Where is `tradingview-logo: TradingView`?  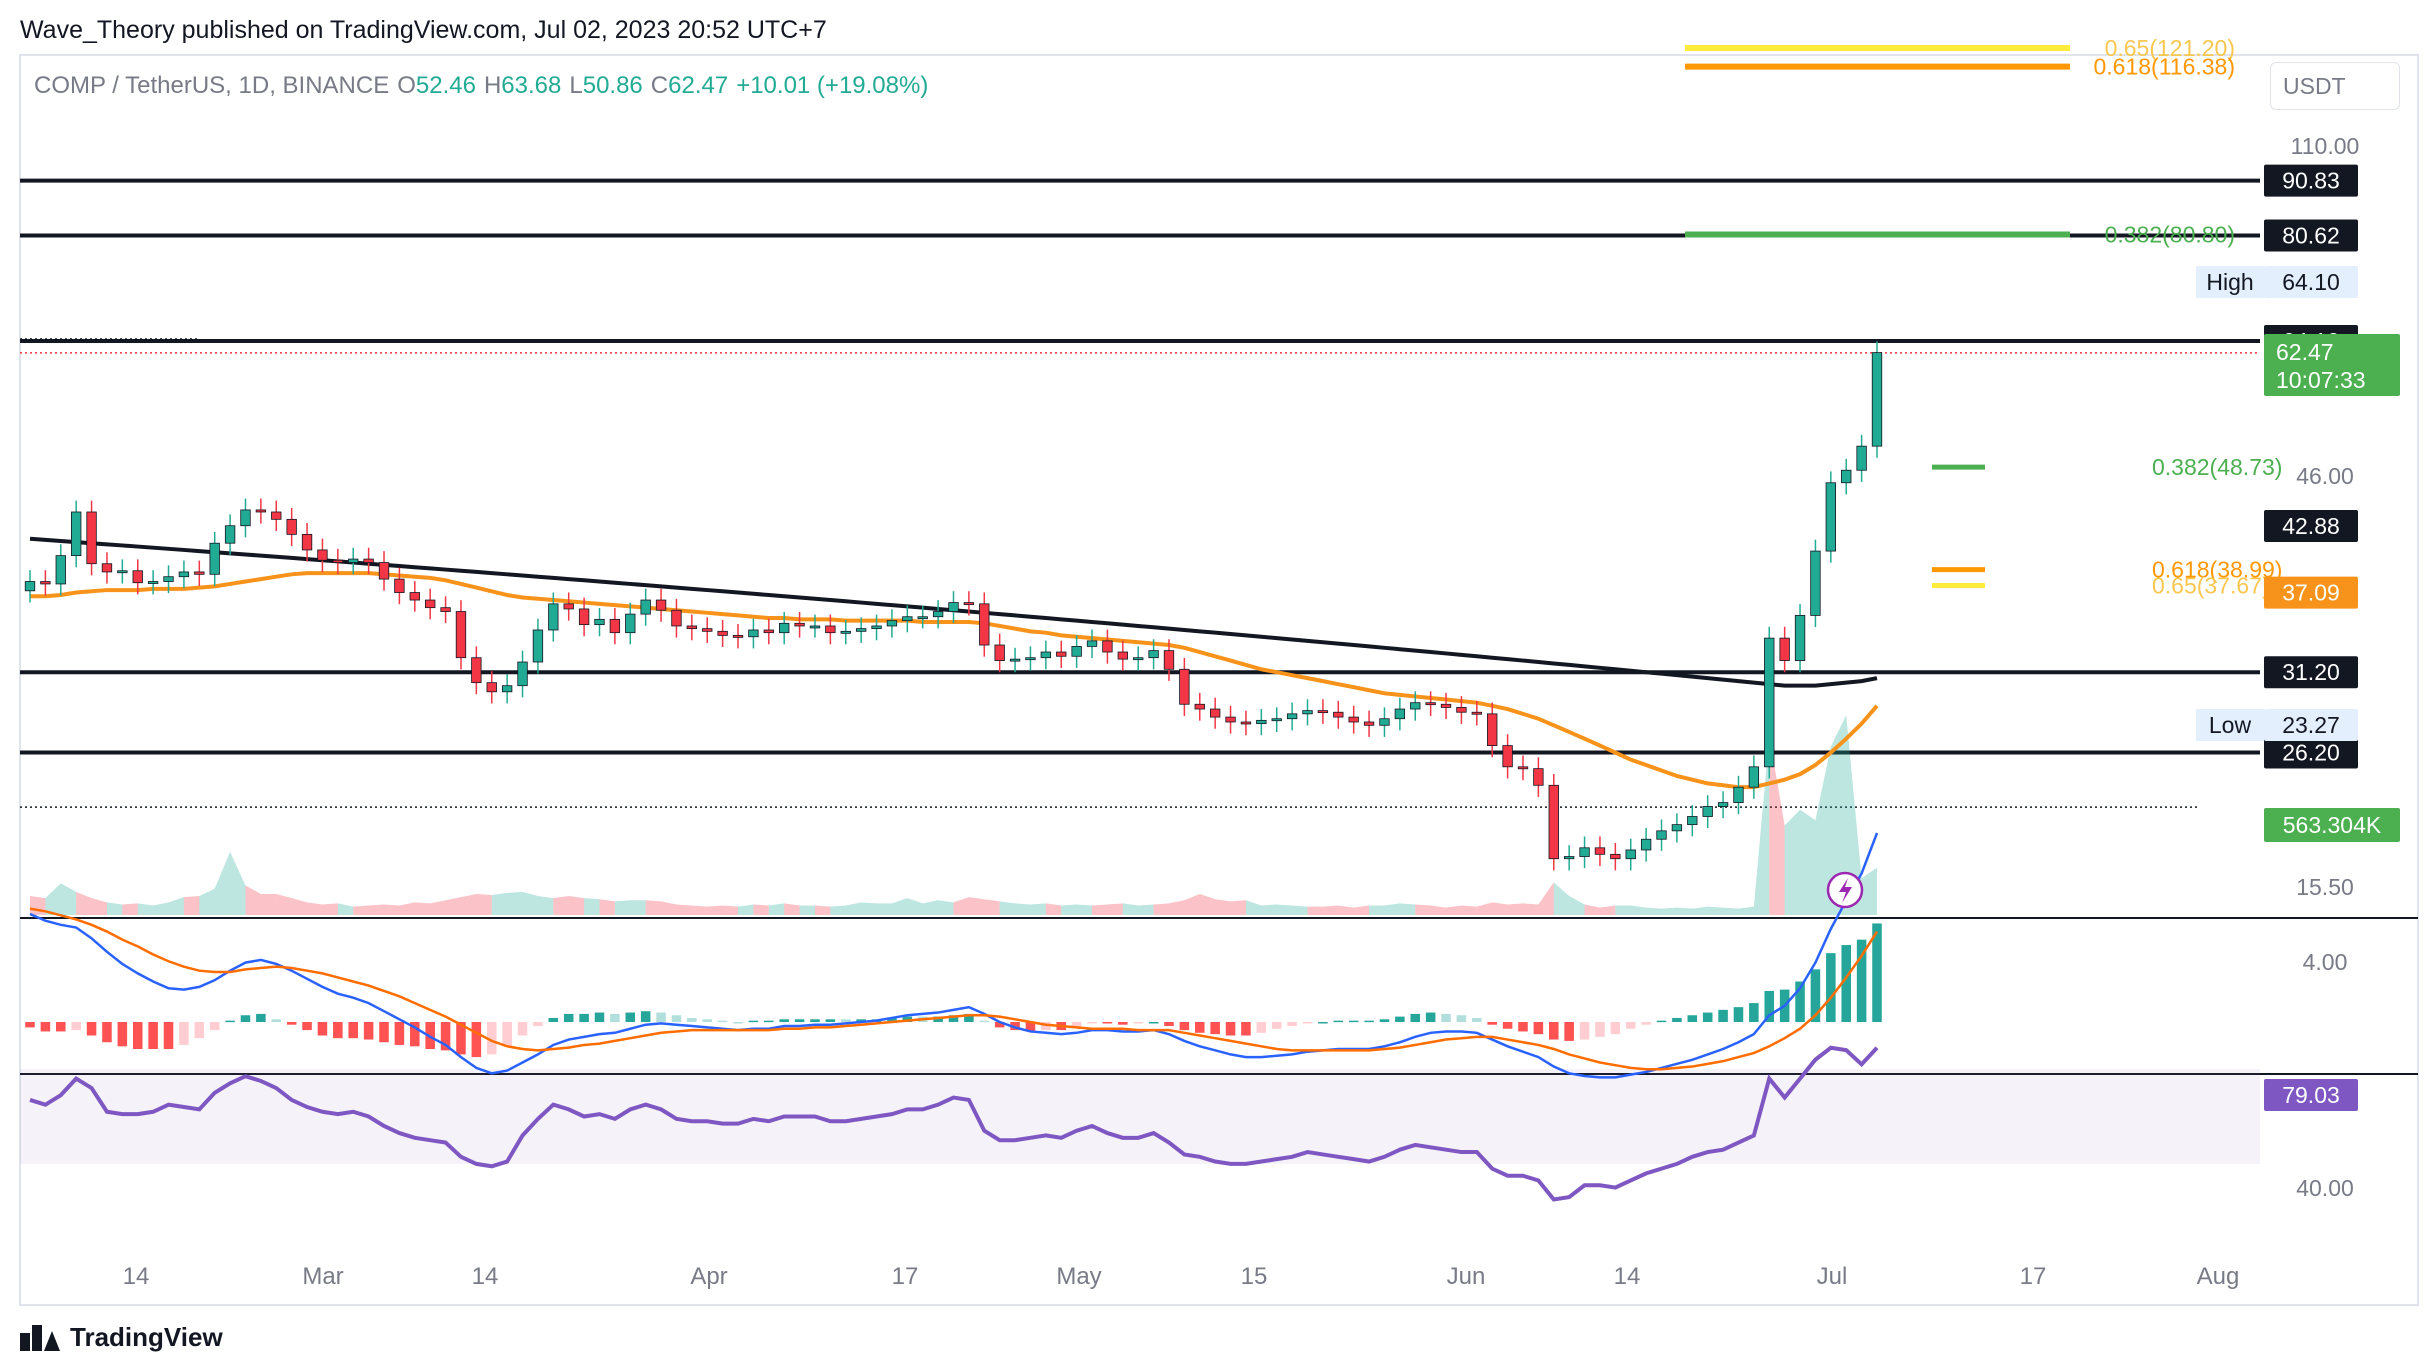 tradingview-logo: TradingView is located at coordinates (121, 1337).